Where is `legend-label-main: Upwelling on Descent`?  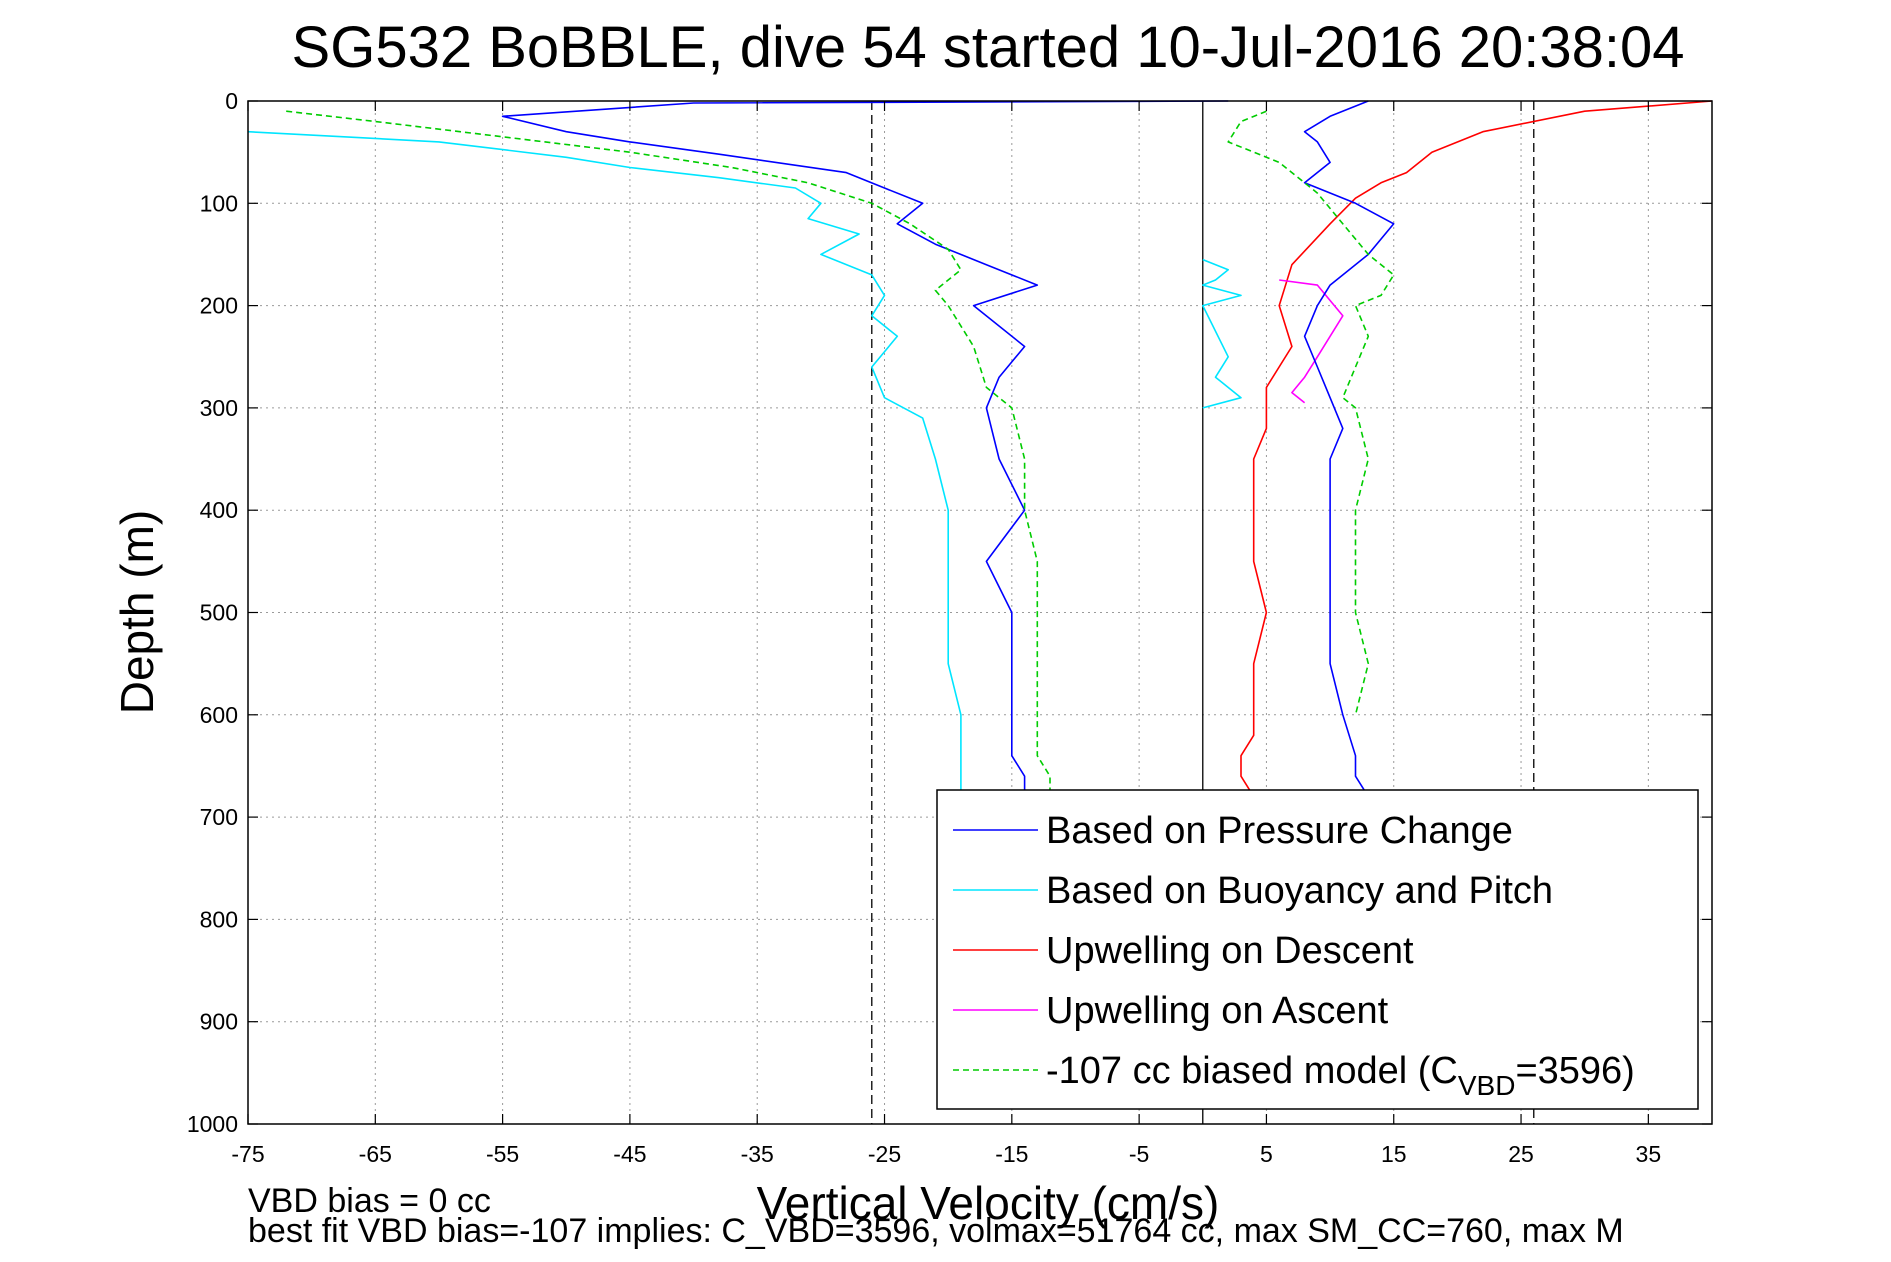
legend-label-main: Upwelling on Descent is located at coordinates (1230, 951).